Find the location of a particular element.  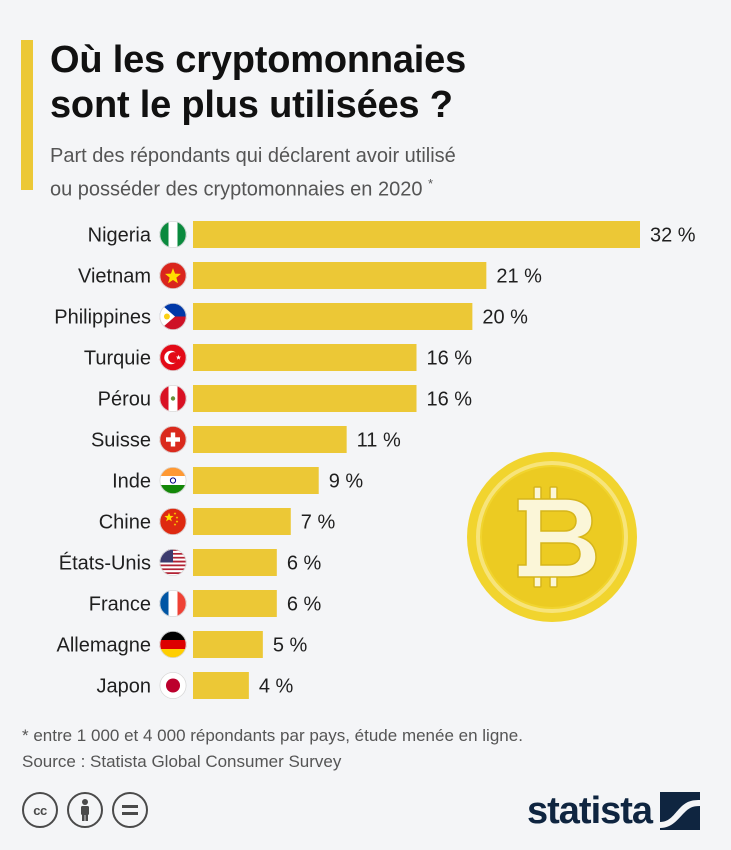

category-label: Japon is located at coordinates (124, 687).